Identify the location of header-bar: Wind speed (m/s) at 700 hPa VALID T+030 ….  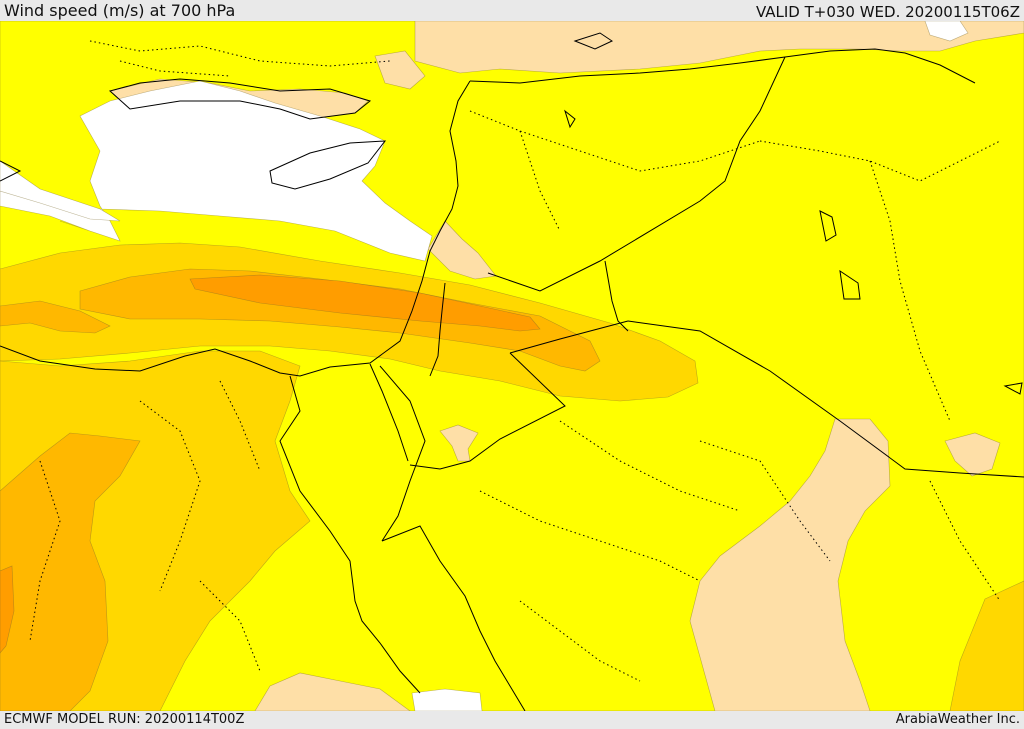
(512, 10).